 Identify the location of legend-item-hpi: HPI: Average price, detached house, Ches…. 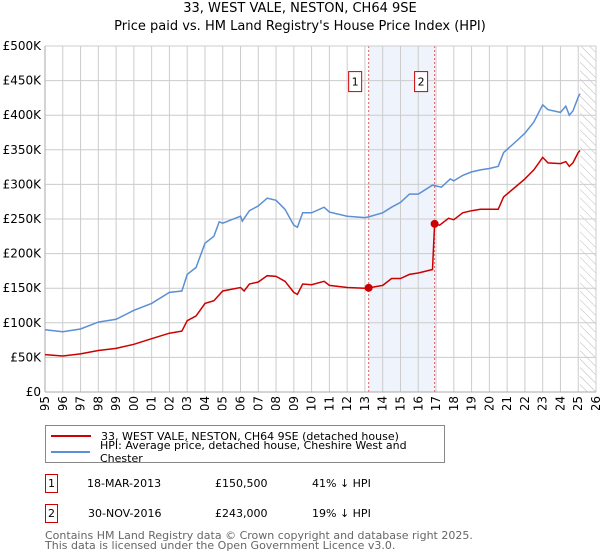
(245, 452).